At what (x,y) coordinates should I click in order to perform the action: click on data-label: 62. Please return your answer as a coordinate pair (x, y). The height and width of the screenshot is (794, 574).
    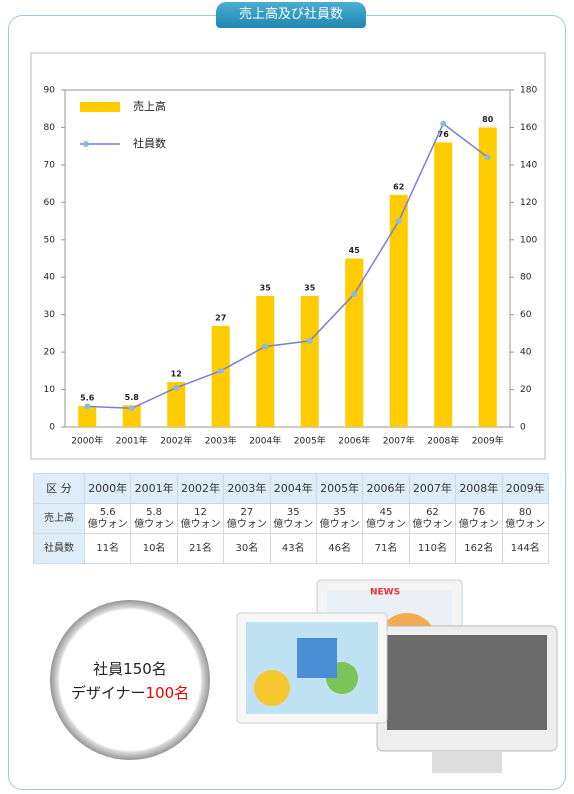
    Looking at the image, I should click on (398, 186).